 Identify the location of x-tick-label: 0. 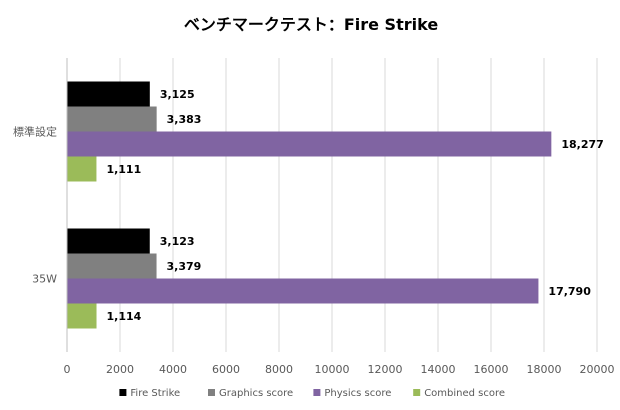
(67, 369).